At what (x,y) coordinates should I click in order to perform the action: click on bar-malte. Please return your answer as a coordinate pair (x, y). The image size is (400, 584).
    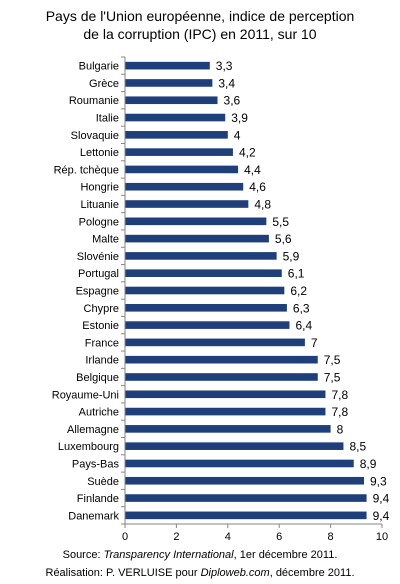
    Looking at the image, I should click on (197, 238).